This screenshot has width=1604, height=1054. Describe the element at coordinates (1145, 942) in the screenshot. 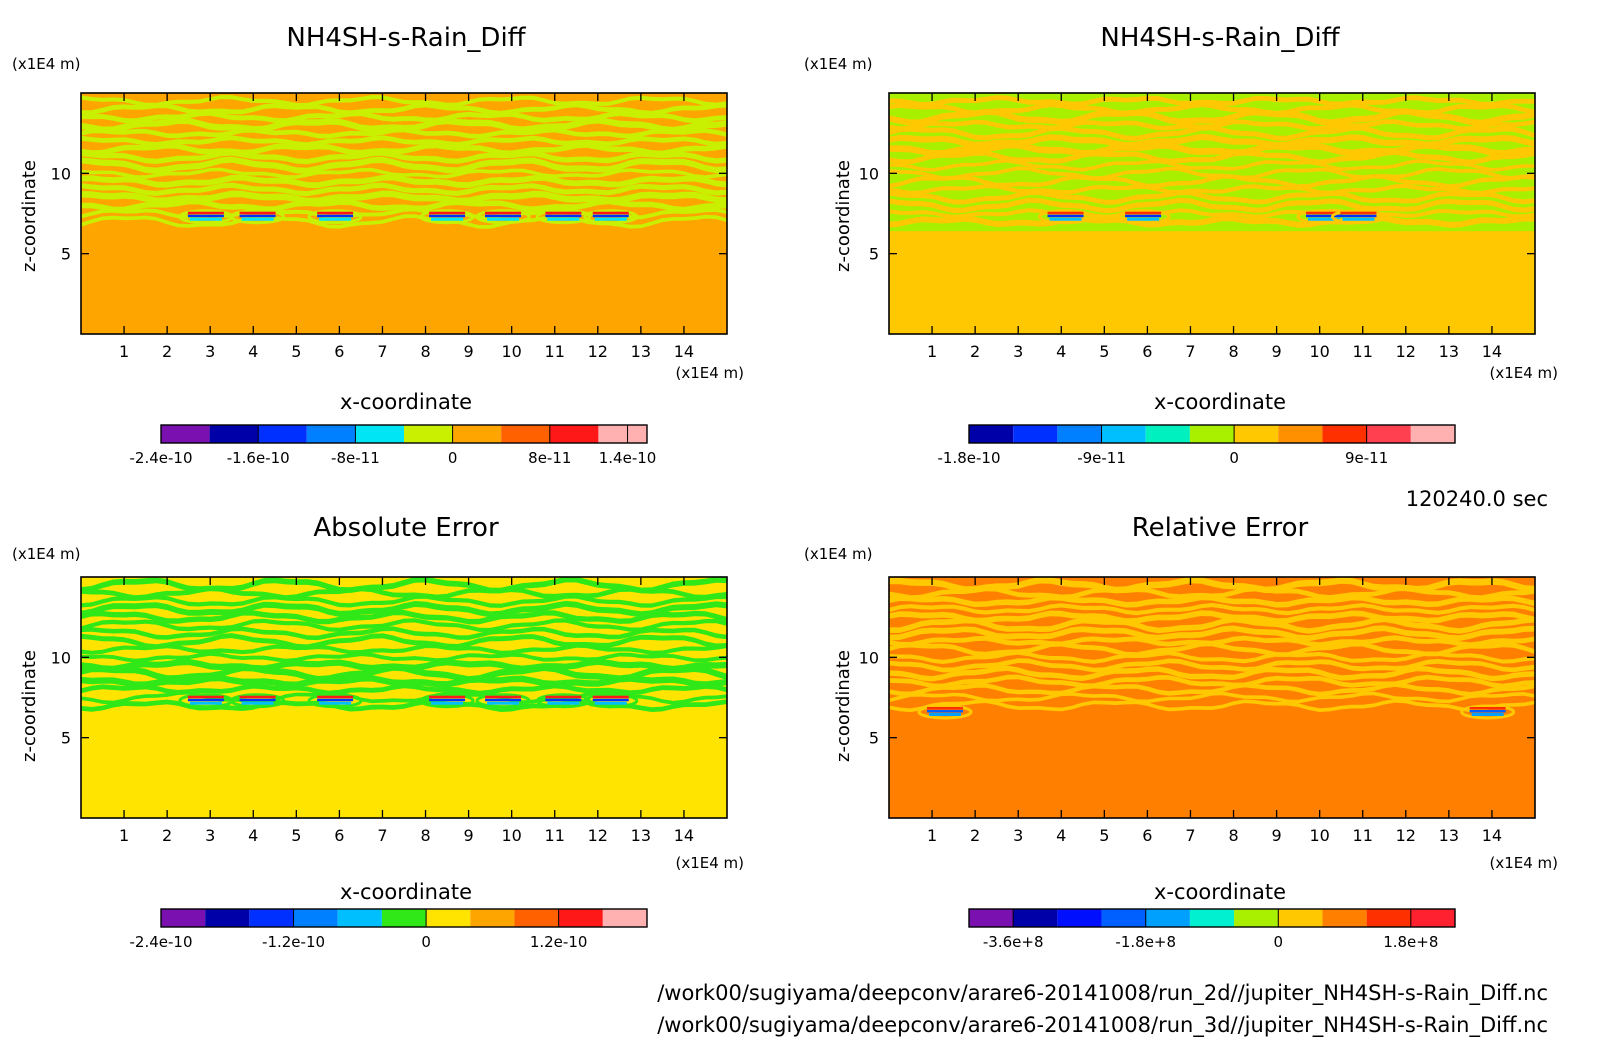

I see `colorbar-label: -1.8e+8` at that location.